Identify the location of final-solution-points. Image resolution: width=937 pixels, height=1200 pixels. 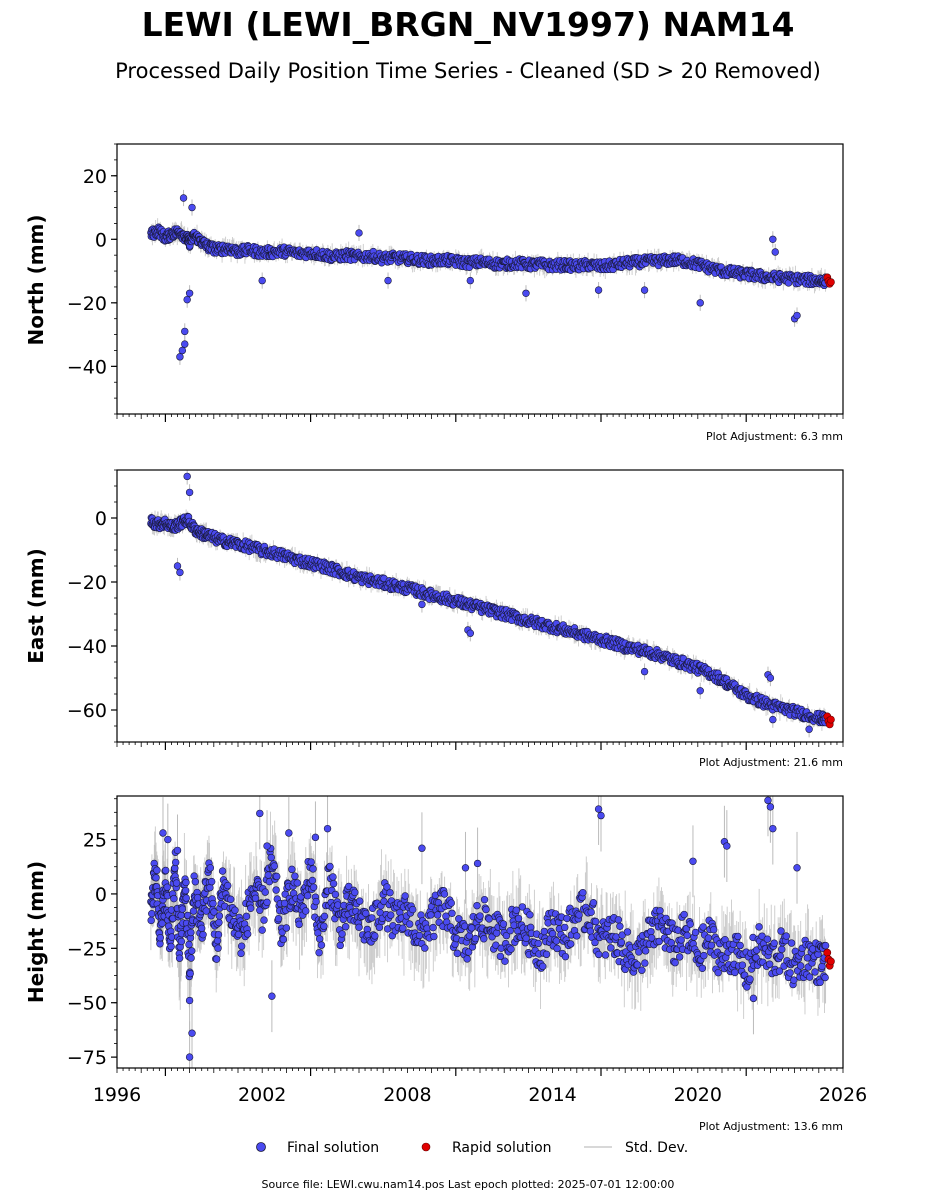
(488, 277).